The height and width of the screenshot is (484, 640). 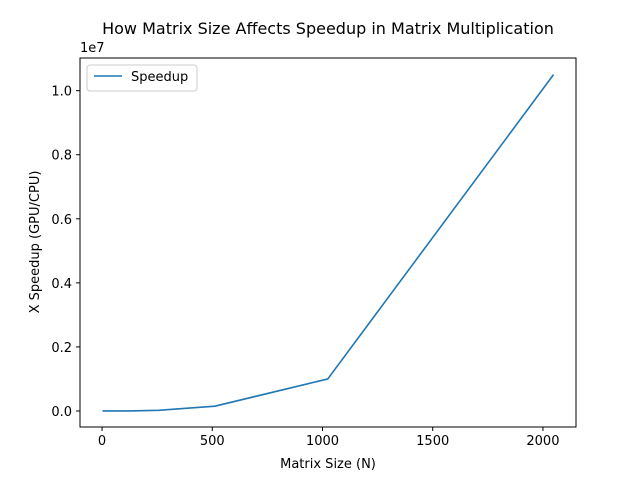 I want to click on x-axis-ticks: 0 500 1000 1500 2000, so click(x=328, y=438).